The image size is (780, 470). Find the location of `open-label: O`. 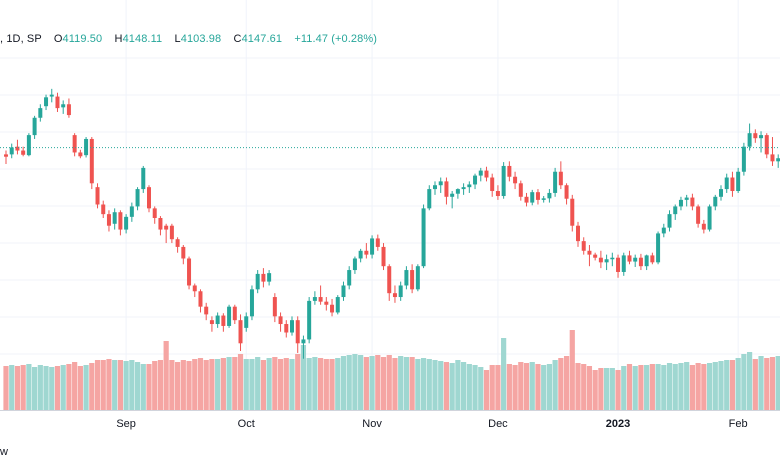

open-label: O is located at coordinates (58, 39).